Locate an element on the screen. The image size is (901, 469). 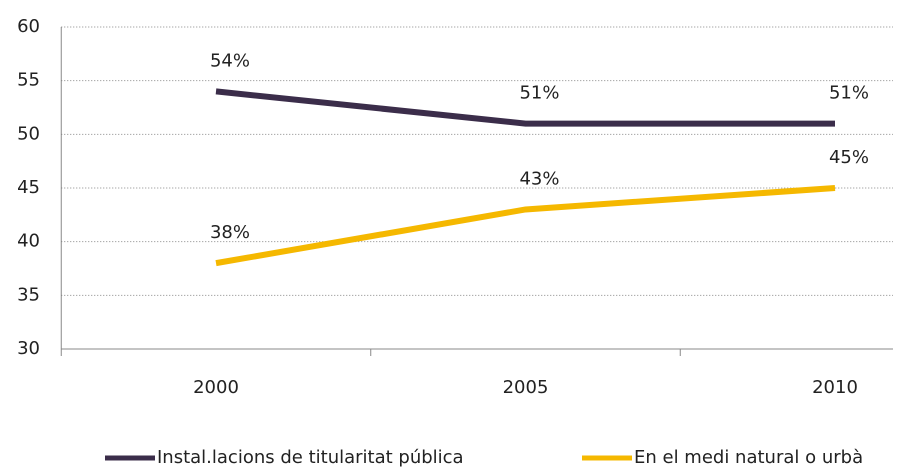
y-tick-label: 60 is located at coordinates (28, 26).